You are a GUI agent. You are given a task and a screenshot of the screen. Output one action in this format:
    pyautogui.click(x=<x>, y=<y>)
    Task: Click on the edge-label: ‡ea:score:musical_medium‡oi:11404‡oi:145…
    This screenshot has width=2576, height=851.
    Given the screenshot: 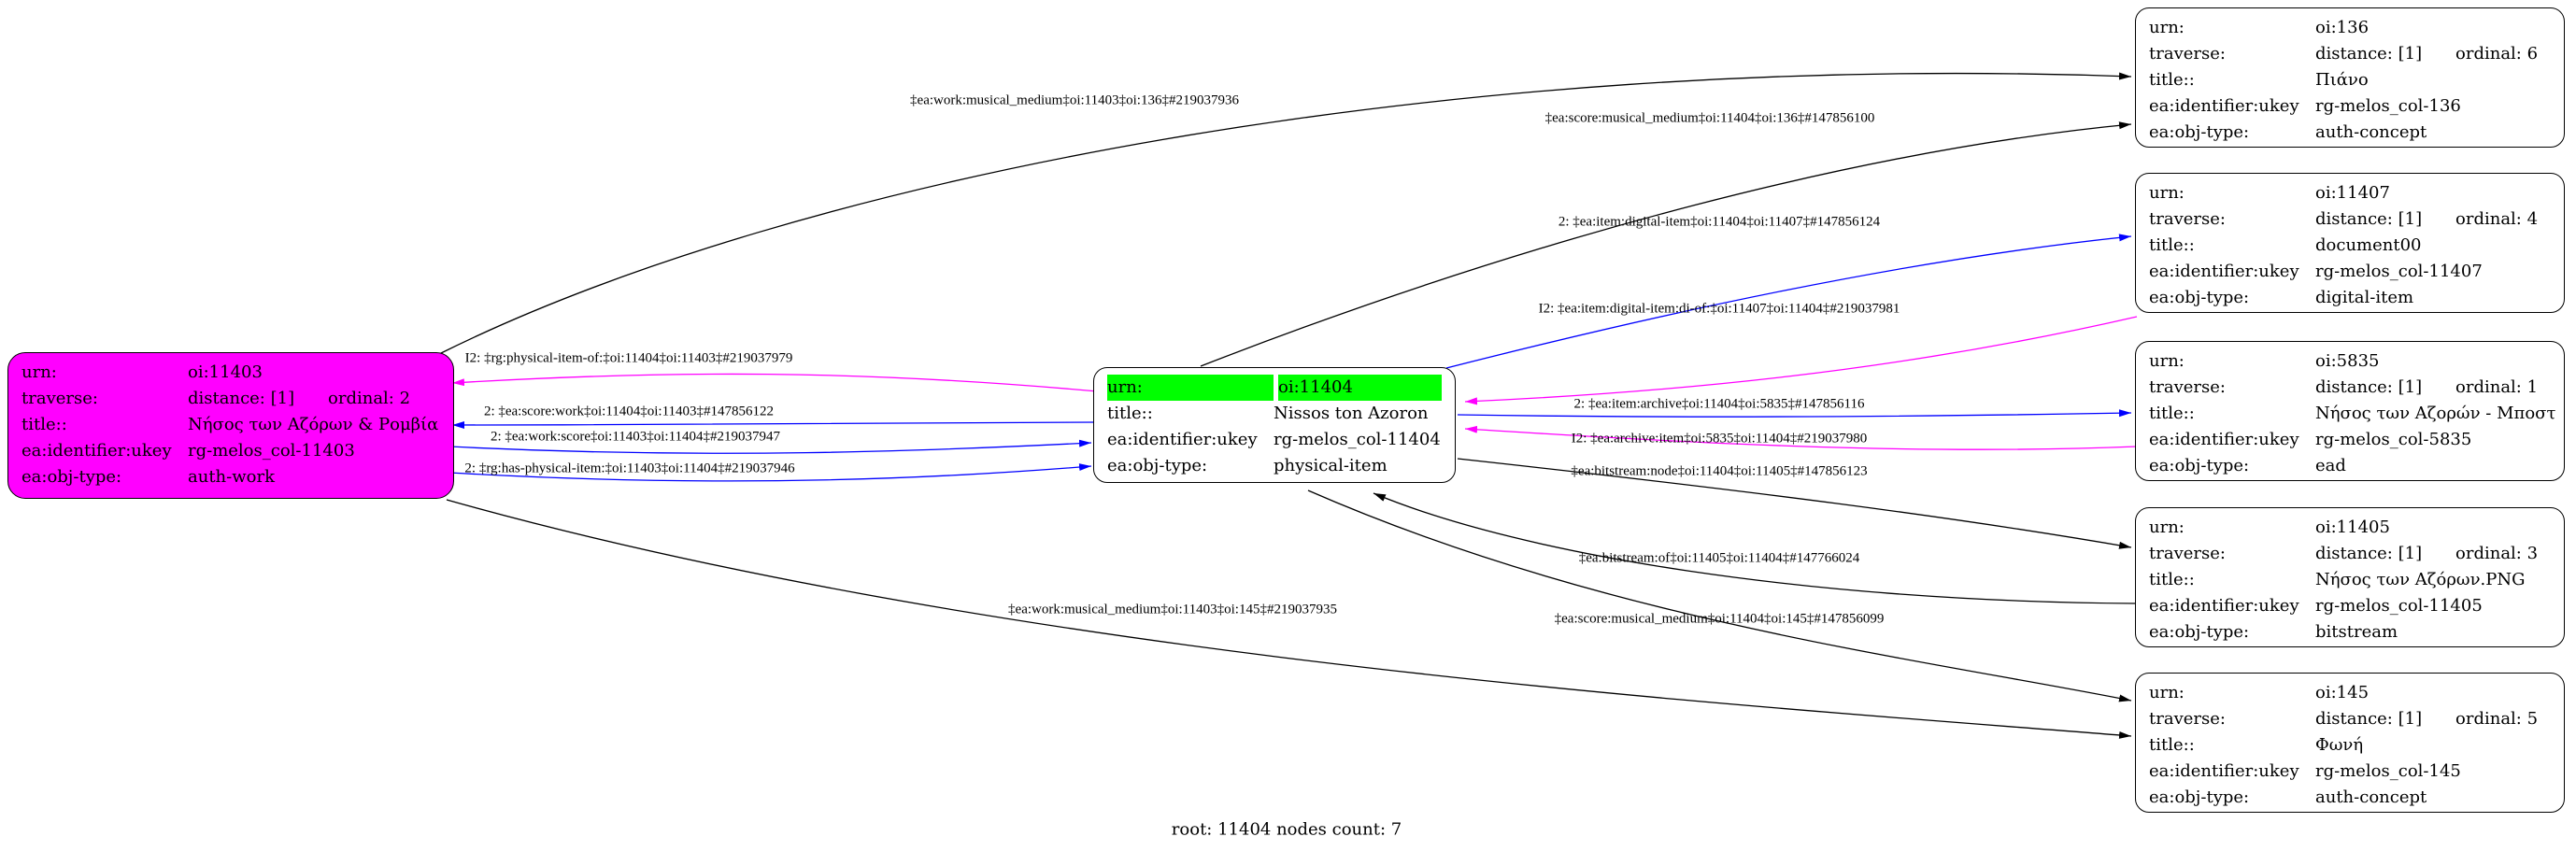 What is the action you would take?
    pyautogui.click(x=1720, y=619)
    